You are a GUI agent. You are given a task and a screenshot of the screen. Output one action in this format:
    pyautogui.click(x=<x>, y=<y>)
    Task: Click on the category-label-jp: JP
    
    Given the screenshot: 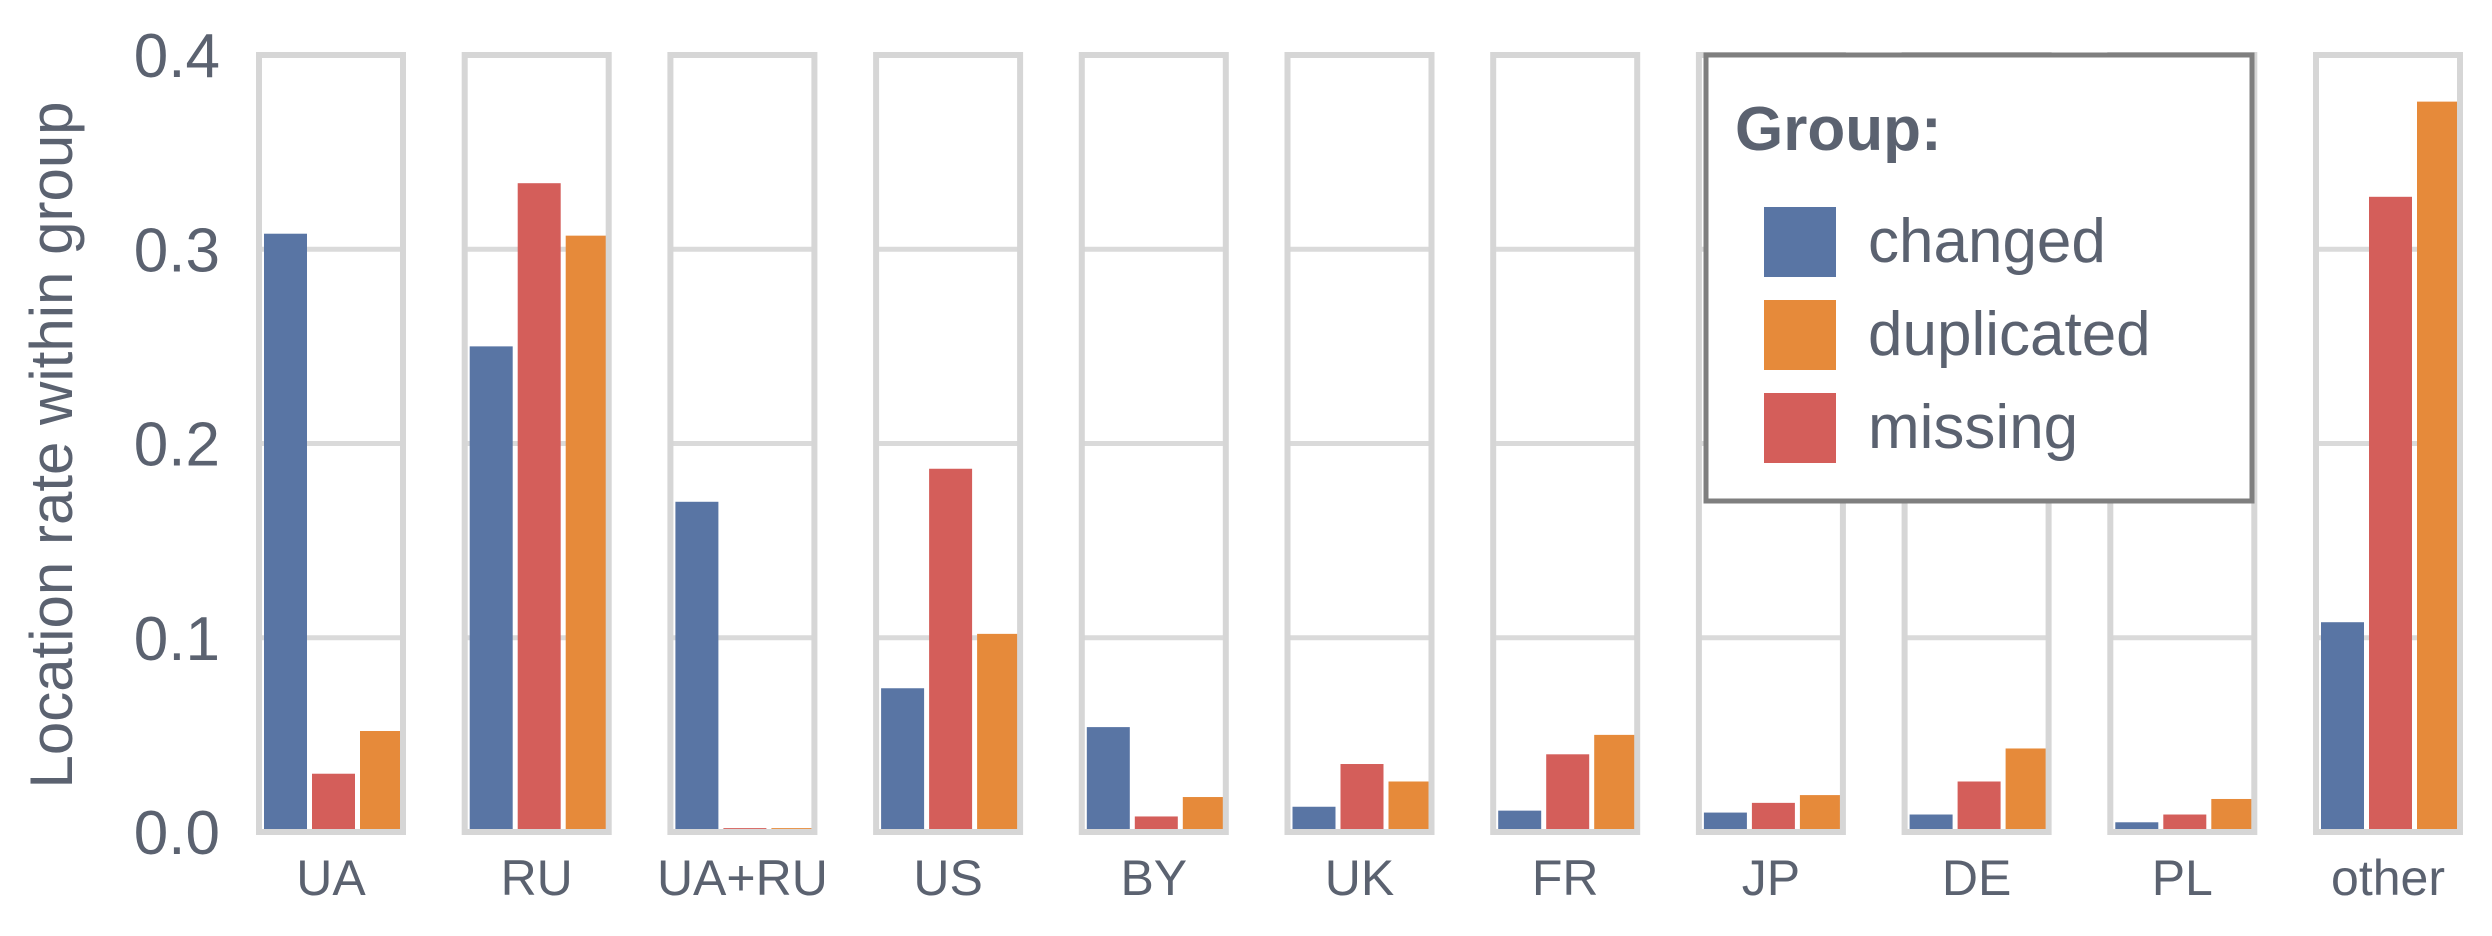 What is the action you would take?
    pyautogui.click(x=1771, y=878)
    